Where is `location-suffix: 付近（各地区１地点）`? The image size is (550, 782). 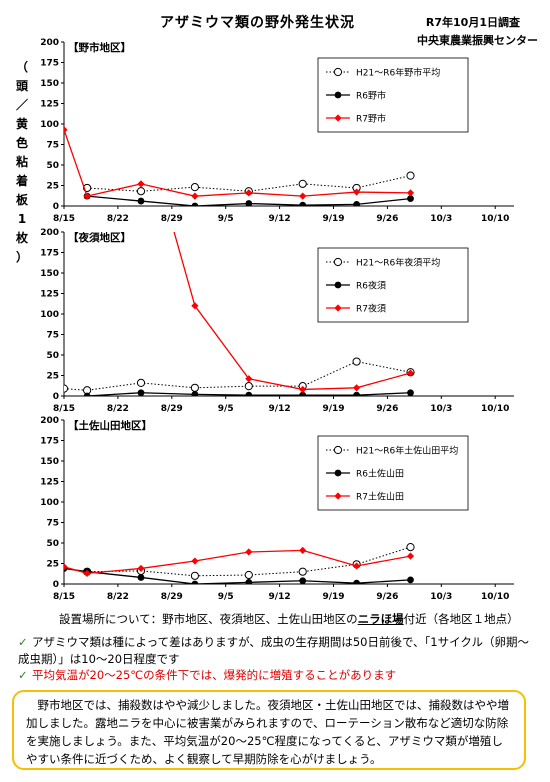 location-suffix: 付近（各地区１地点） is located at coordinates (461, 619).